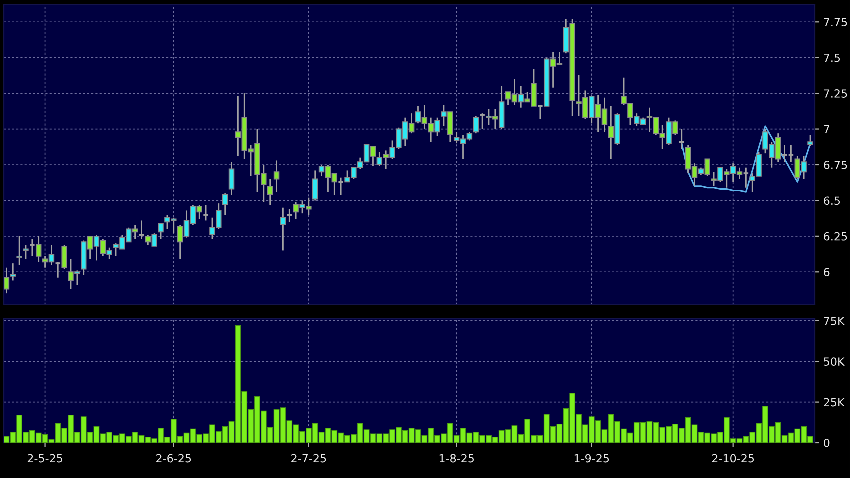 The height and width of the screenshot is (478, 850). Describe the element at coordinates (834, 321) in the screenshot. I see `y-tick-label: 75K` at that location.